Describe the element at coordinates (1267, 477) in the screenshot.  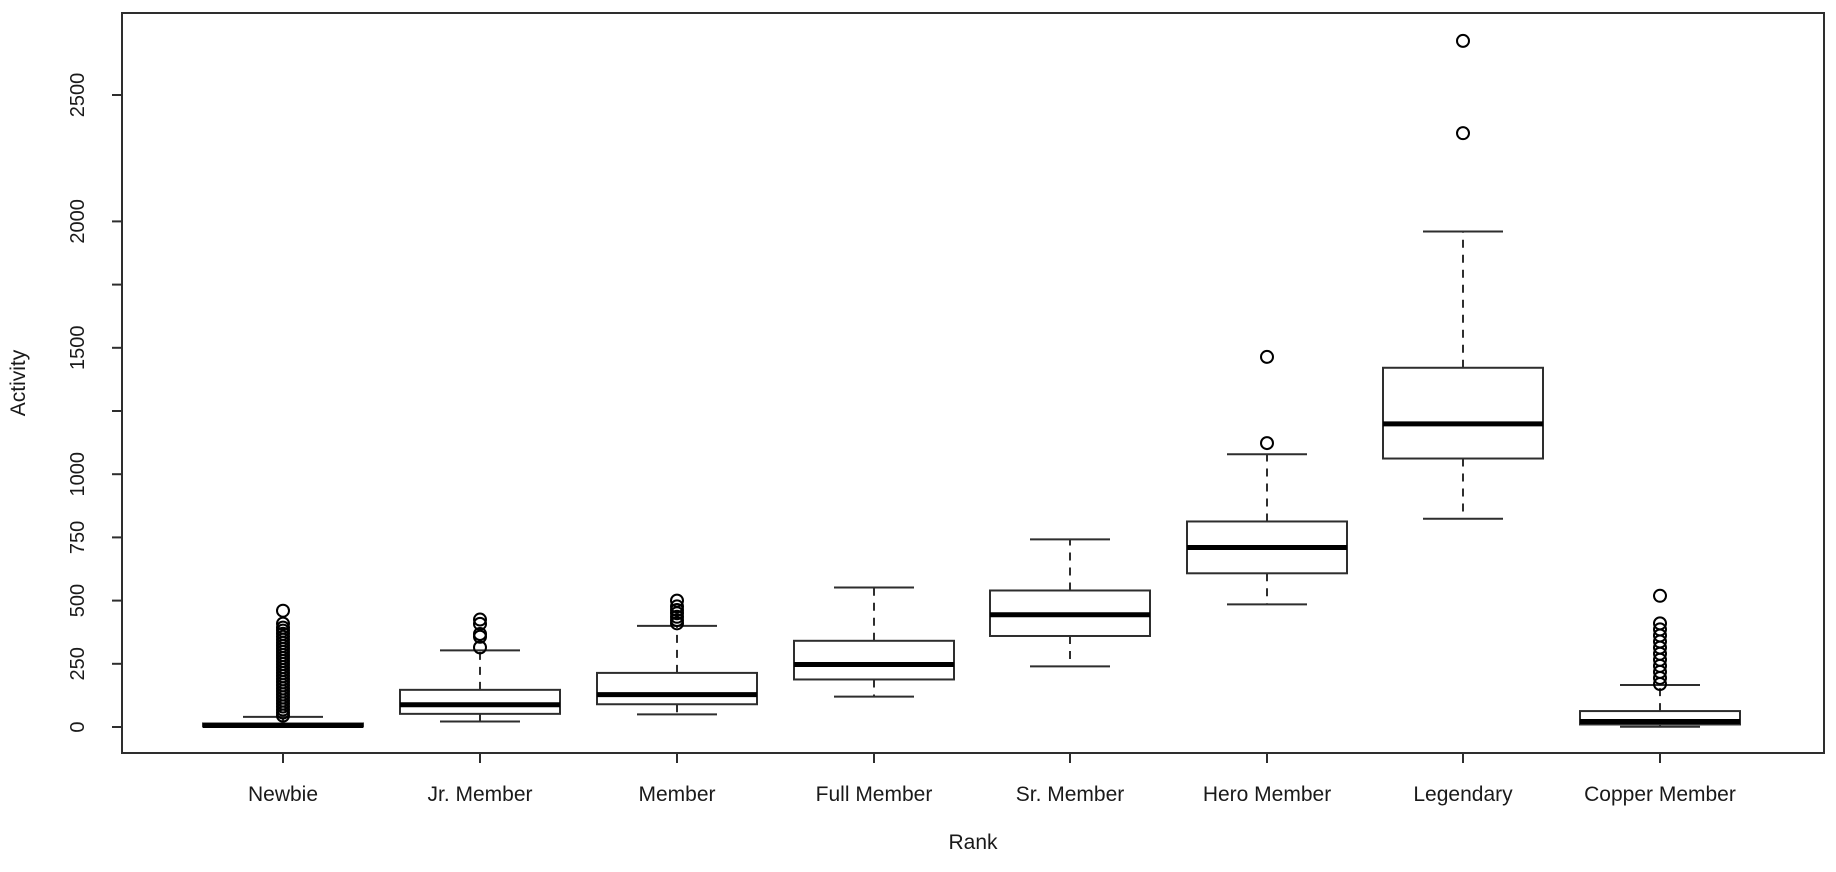
I see `boxplot-hero-member` at that location.